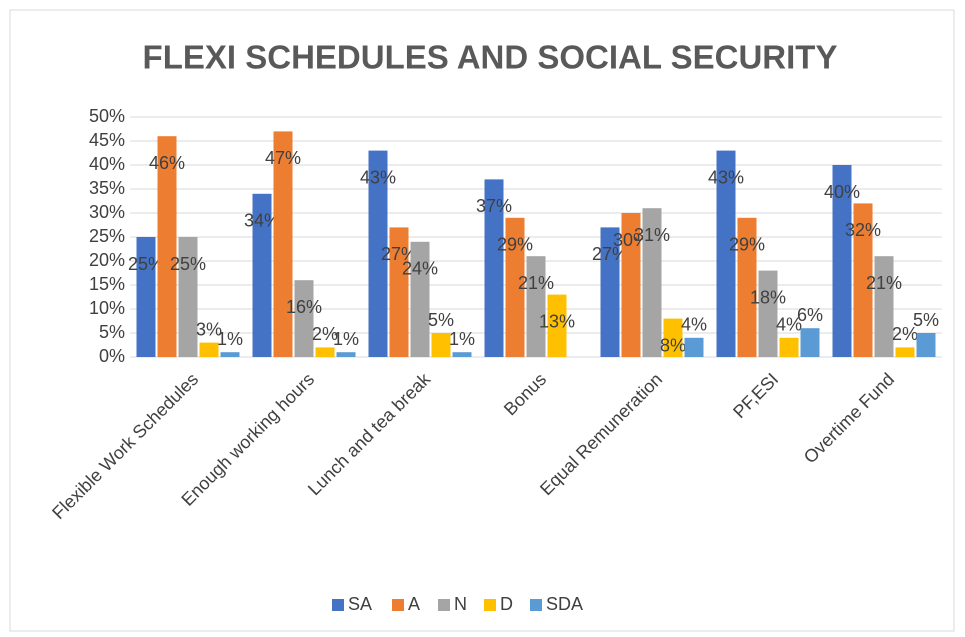 Image resolution: width=965 pixels, height=637 pixels. Describe the element at coordinates (810, 315) in the screenshot. I see `data-label: 6%` at that location.